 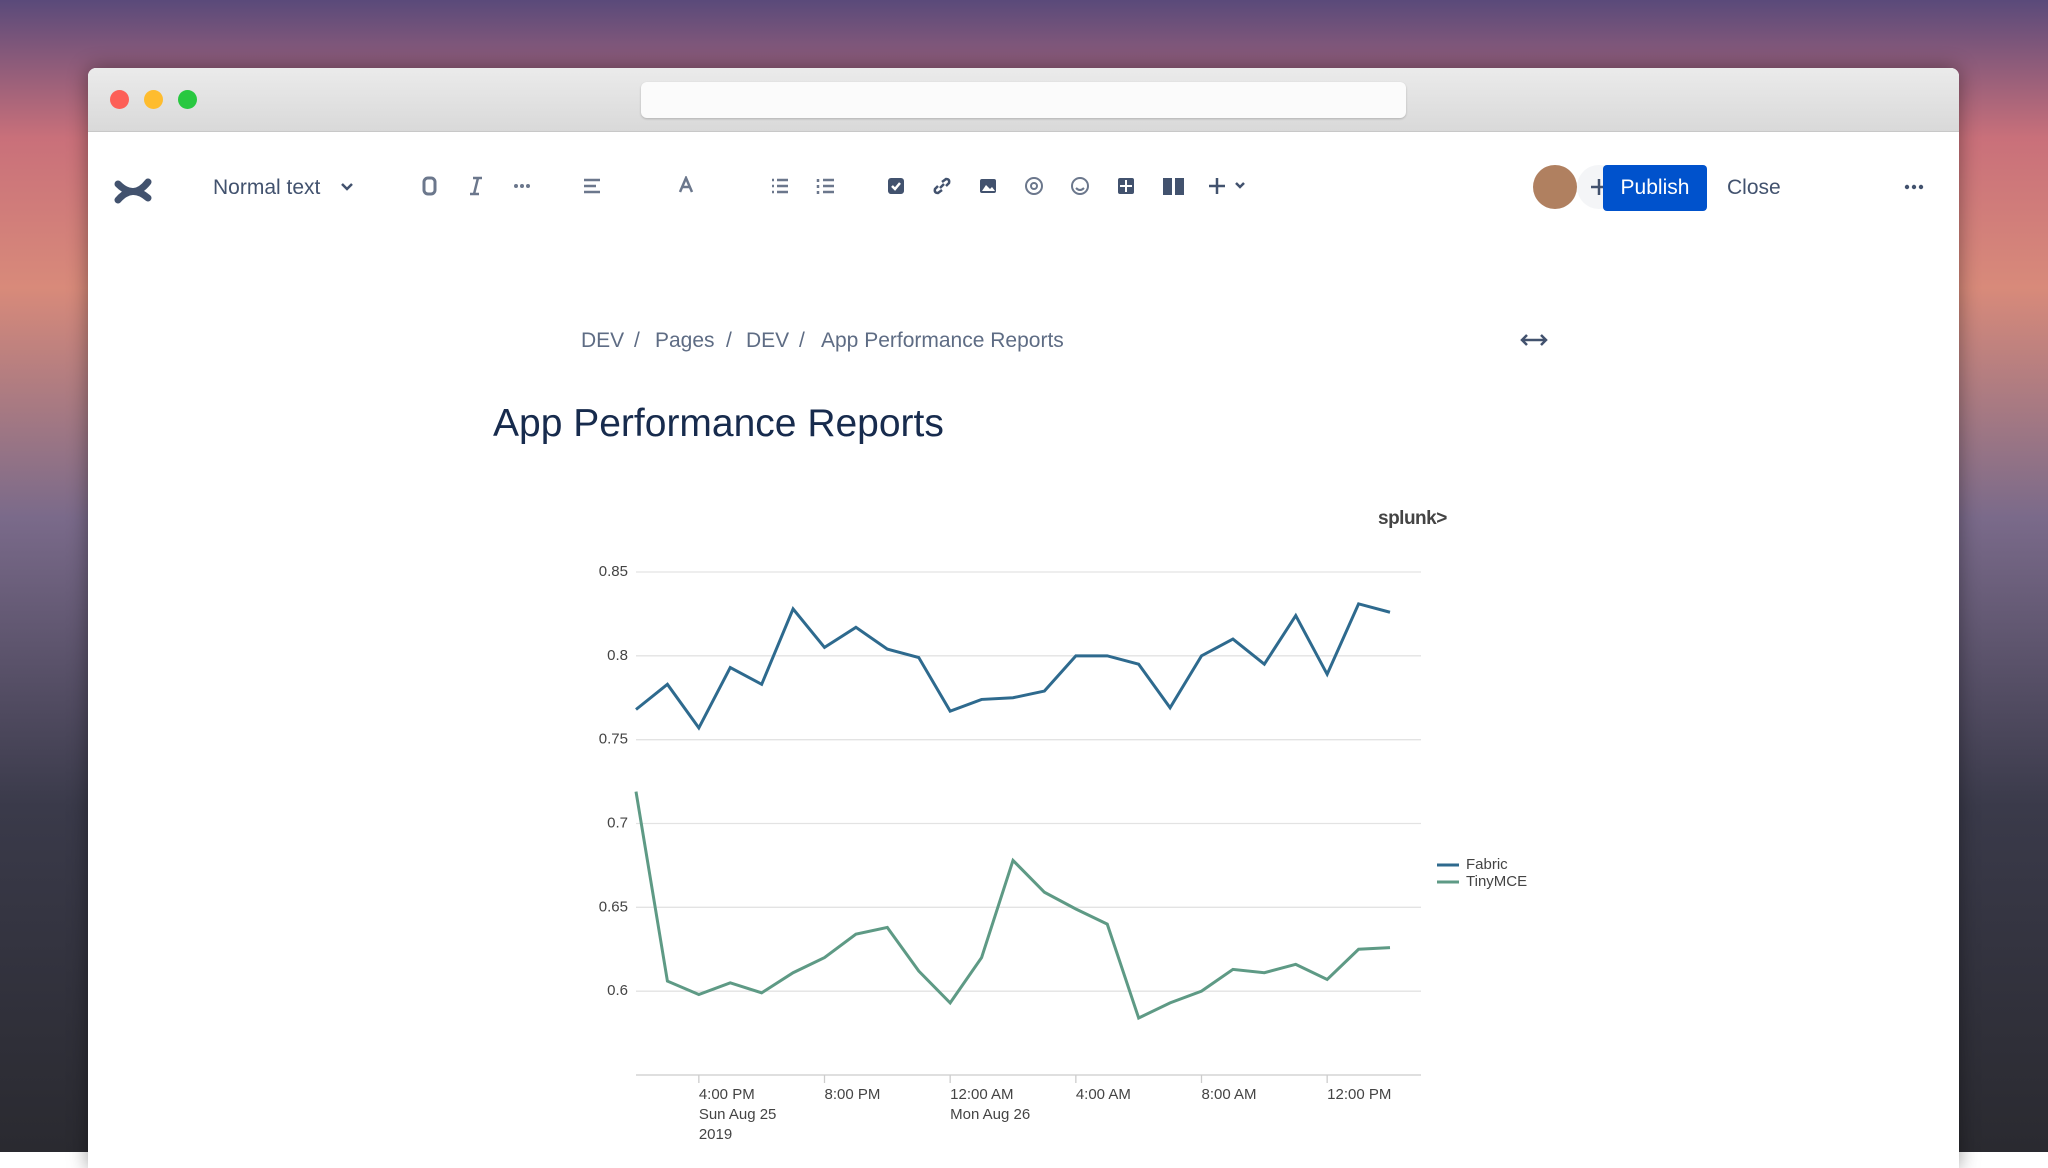 I want to click on y-tick-label: 0.75, so click(x=613, y=739).